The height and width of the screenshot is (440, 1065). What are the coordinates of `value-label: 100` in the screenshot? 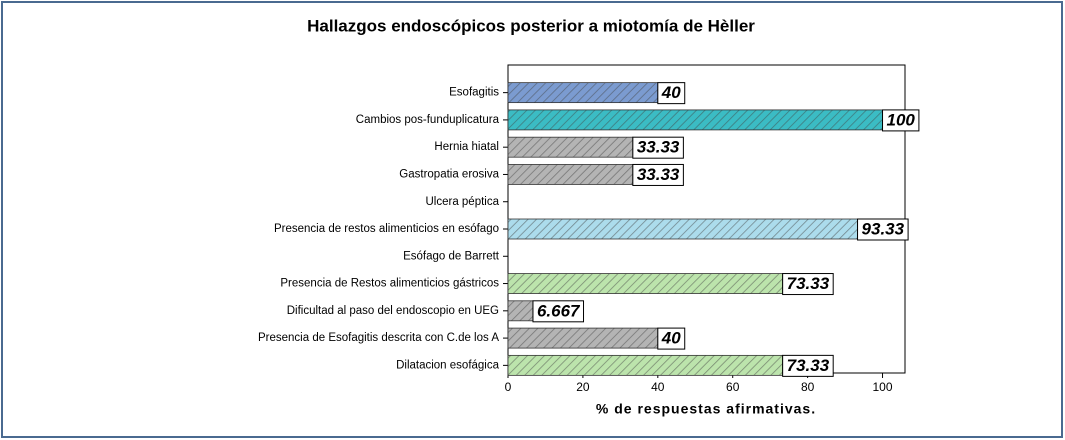 It's located at (901, 119).